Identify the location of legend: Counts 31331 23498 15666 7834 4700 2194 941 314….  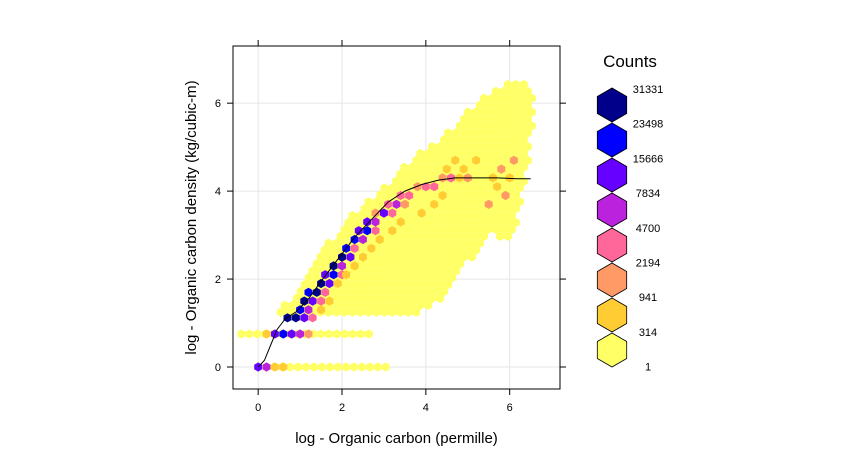
(630, 213).